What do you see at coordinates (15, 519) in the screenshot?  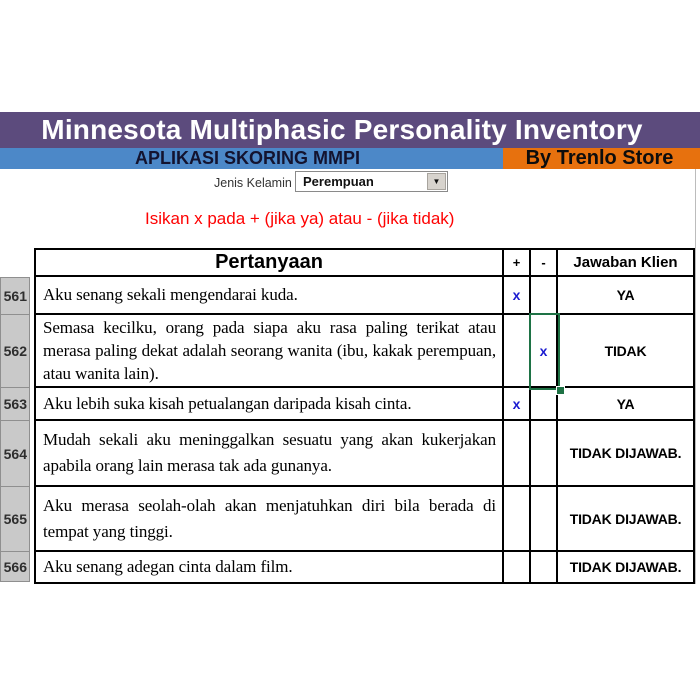 I see `excel-row-header-565: 565` at bounding box center [15, 519].